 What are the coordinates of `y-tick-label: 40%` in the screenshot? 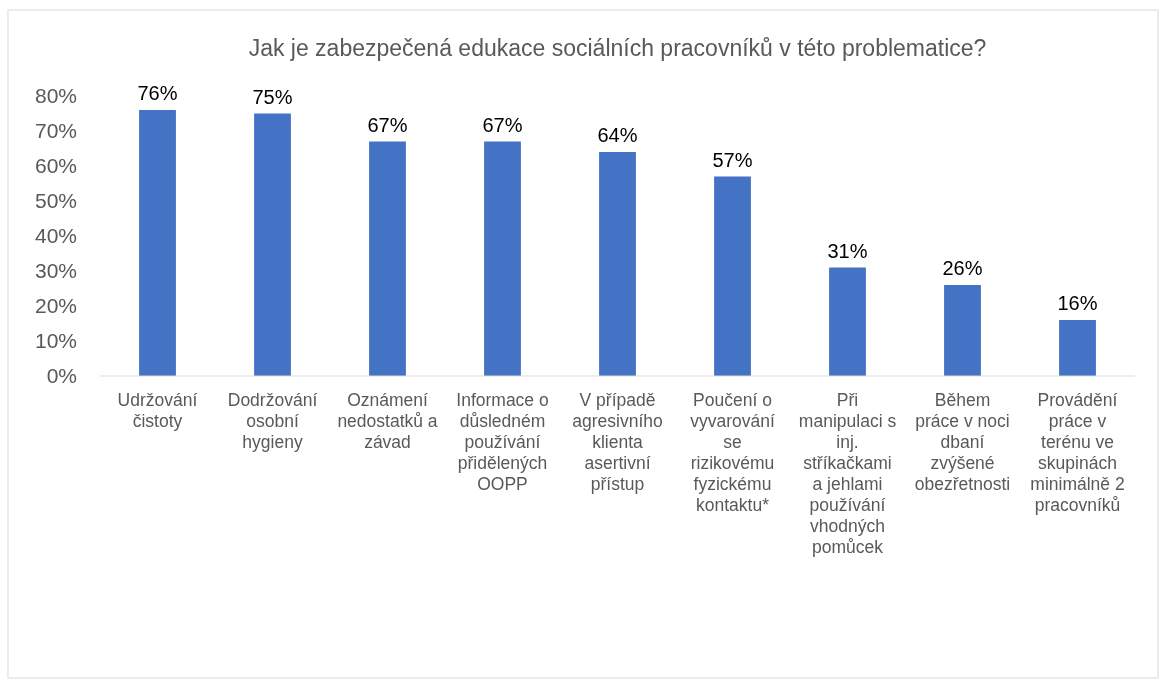 It's located at (55, 236).